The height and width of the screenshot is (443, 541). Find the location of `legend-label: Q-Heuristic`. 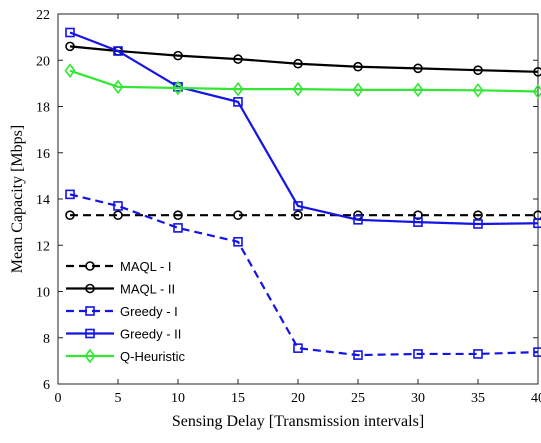

legend-label: Q-Heuristic is located at coordinates (153, 356).